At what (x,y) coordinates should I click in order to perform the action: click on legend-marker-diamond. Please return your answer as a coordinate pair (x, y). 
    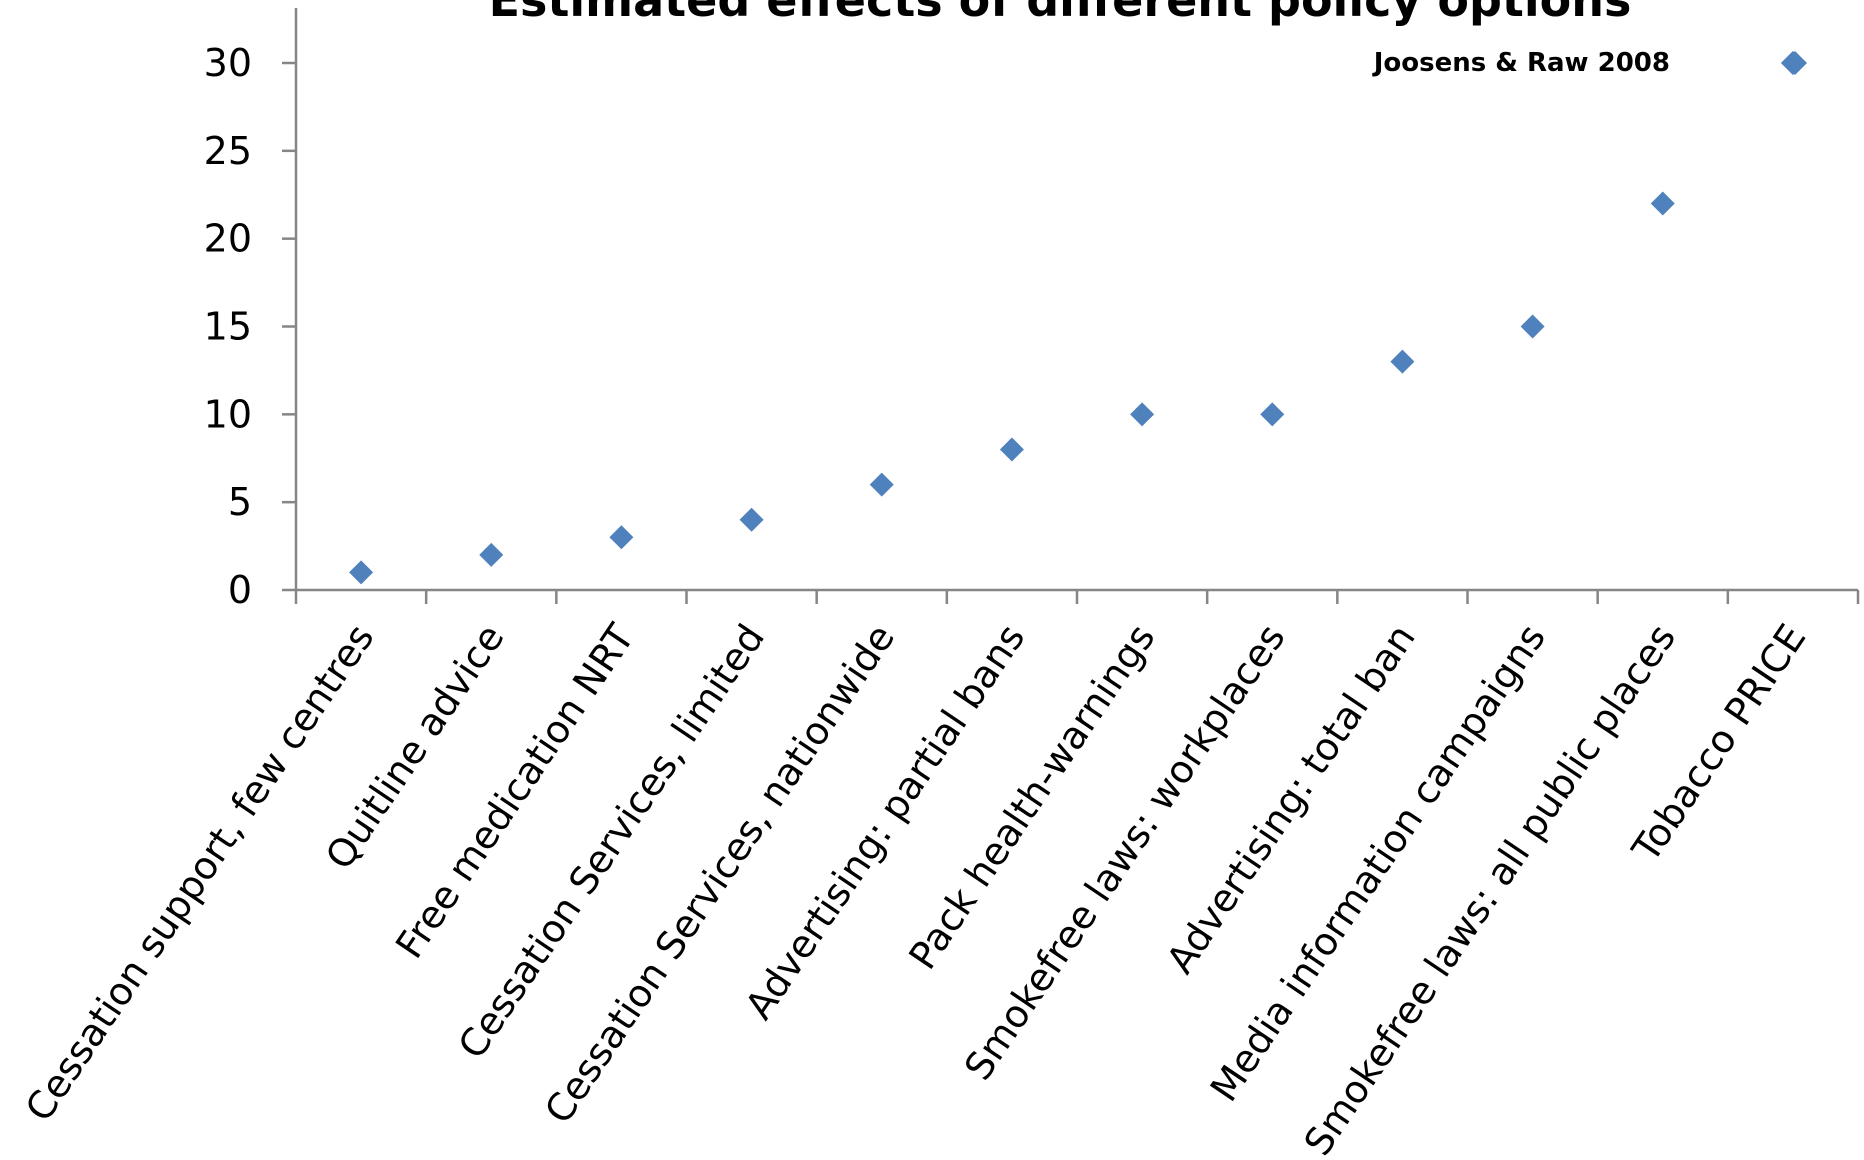
    Looking at the image, I should click on (1795, 63).